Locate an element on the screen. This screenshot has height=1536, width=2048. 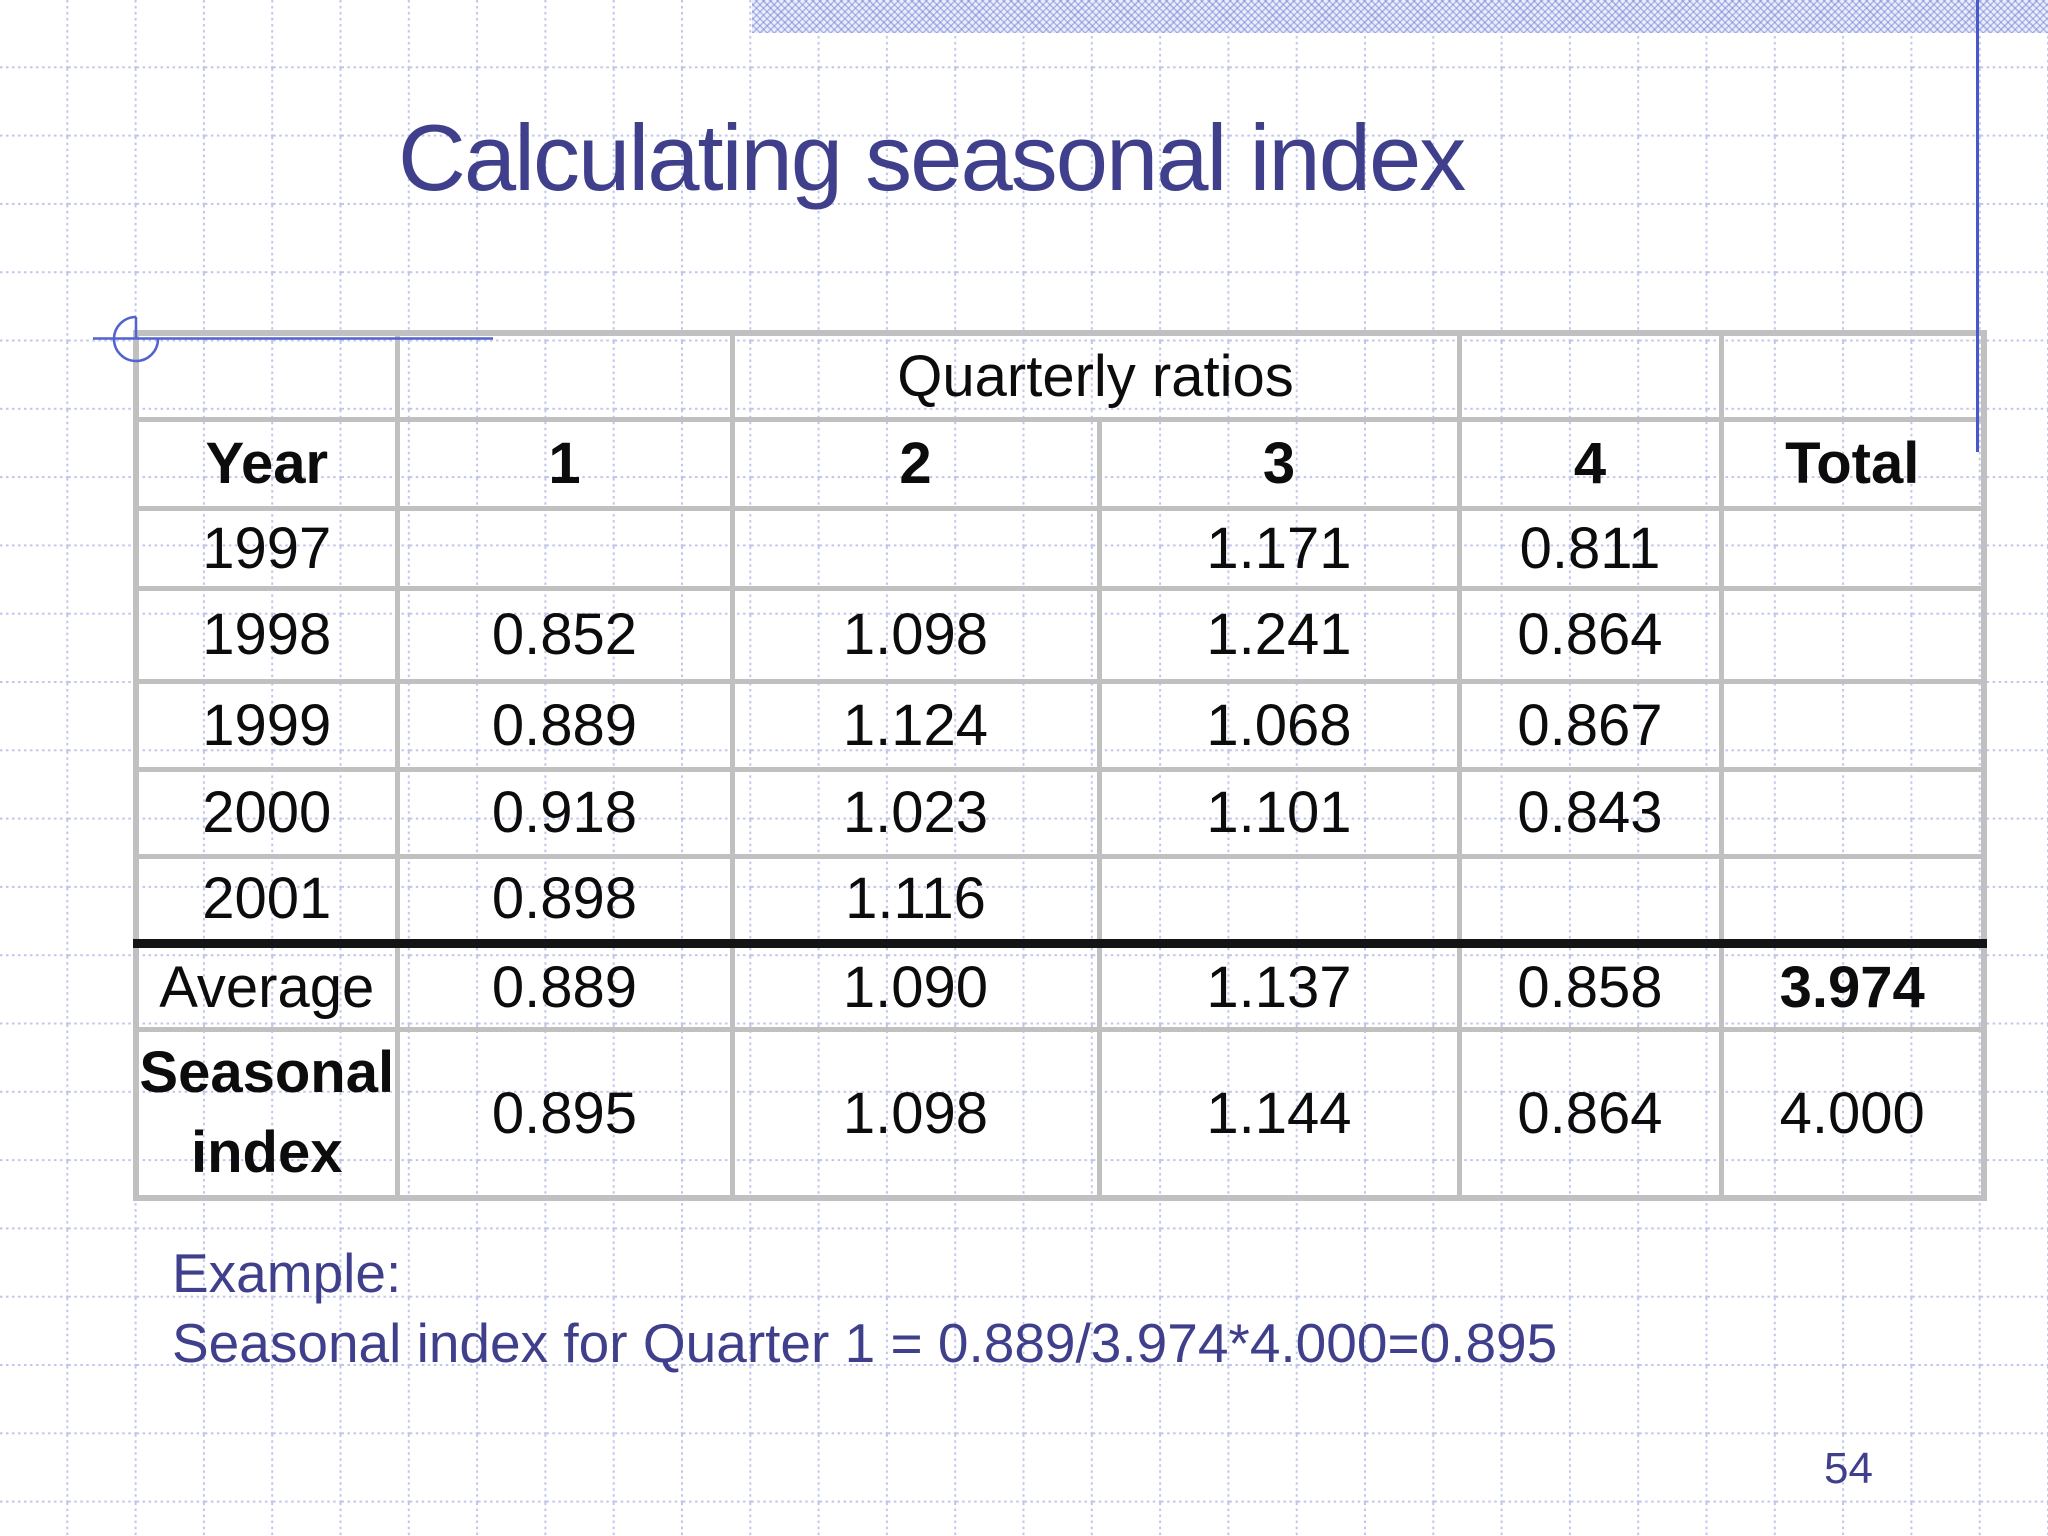
value-cell: 1.101 is located at coordinates (1279, 812).